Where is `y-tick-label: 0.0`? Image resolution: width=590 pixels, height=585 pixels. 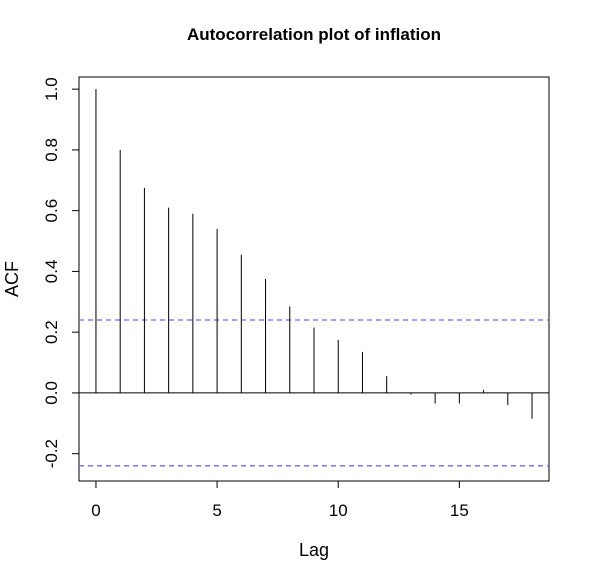
y-tick-label: 0.0 is located at coordinates (51, 393).